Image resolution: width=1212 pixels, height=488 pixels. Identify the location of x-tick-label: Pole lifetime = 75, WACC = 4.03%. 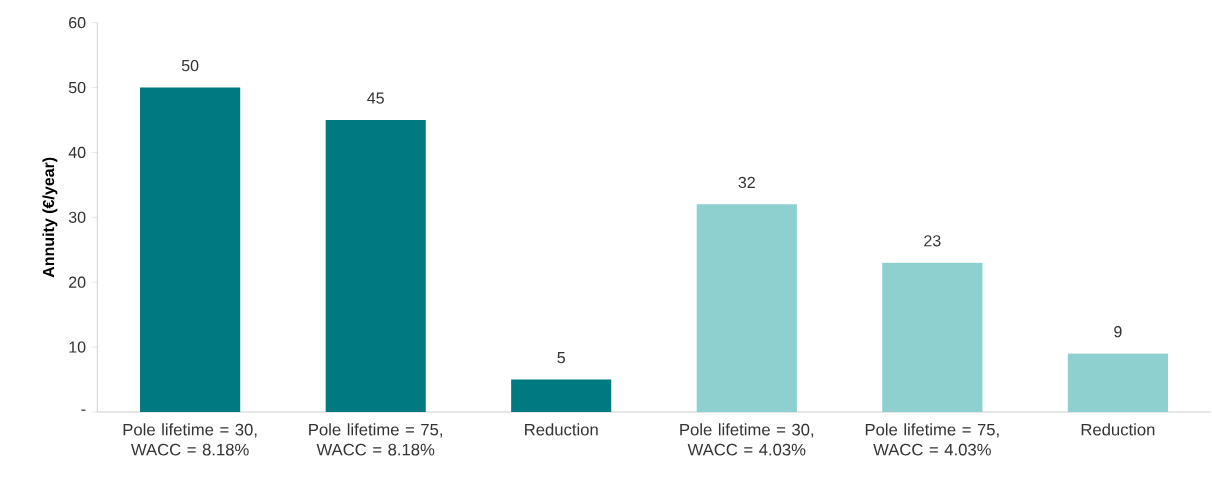
(932, 439).